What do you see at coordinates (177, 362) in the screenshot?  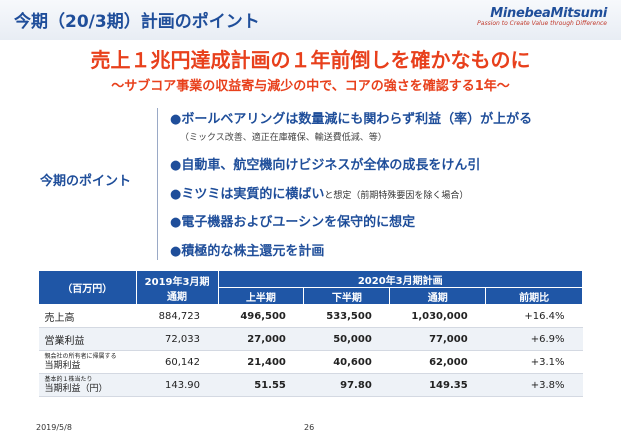 I see `cell: 60,142` at bounding box center [177, 362].